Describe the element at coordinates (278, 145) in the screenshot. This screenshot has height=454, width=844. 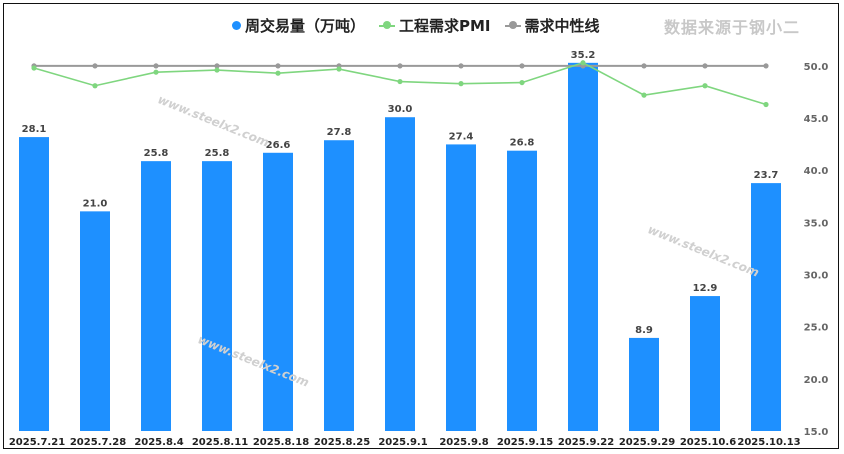
I see `bar-value-label: 26.6` at that location.